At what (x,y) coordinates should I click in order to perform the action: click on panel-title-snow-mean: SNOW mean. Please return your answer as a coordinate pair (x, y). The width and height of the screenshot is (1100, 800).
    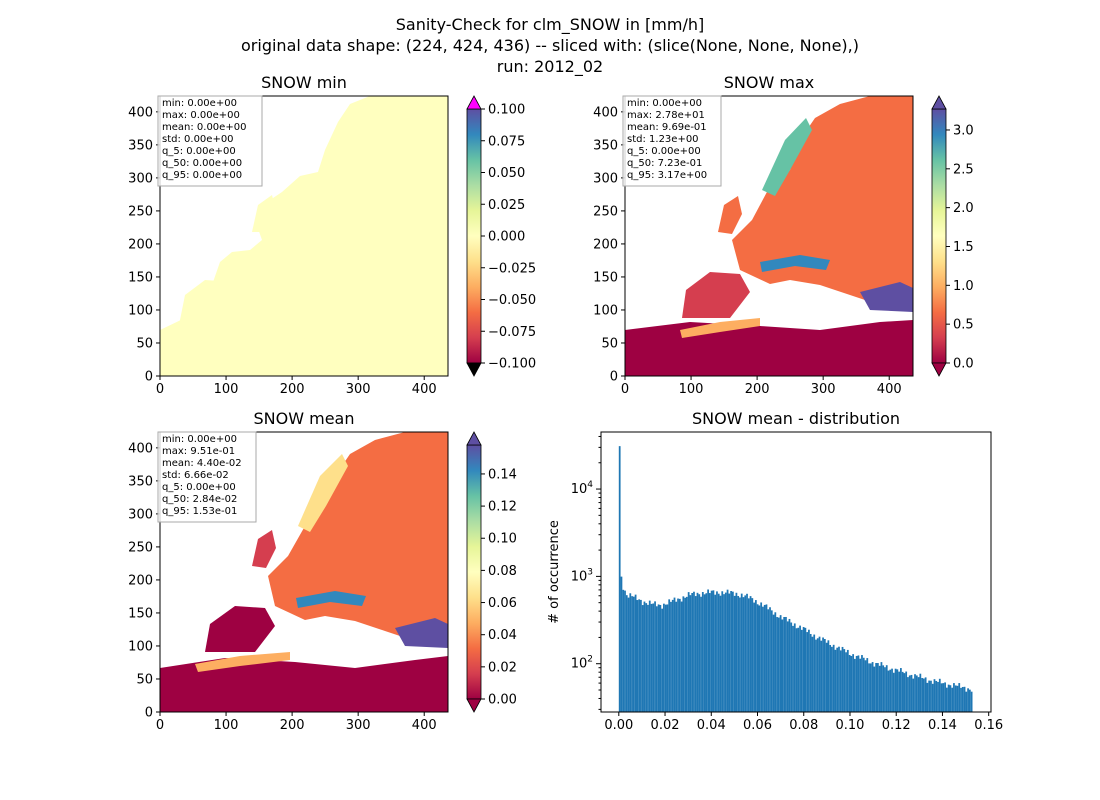
    Looking at the image, I should click on (304, 418).